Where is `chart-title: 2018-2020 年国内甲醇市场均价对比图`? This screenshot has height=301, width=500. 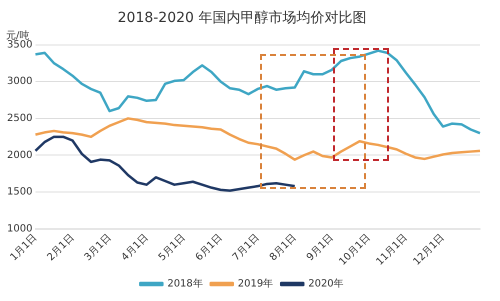
chart-title: 2018-2020 年国内甲醇市场均价对比图 is located at coordinates (242, 18).